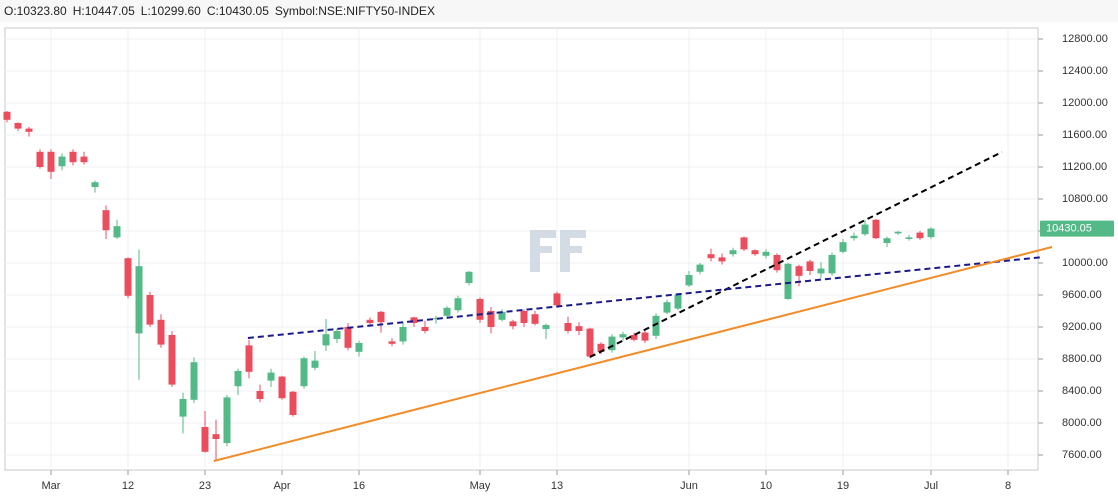 Image resolution: width=1118 pixels, height=500 pixels. What do you see at coordinates (1084, 167) in the screenshot?
I see `y-tick-label: 11200.00` at bounding box center [1084, 167].